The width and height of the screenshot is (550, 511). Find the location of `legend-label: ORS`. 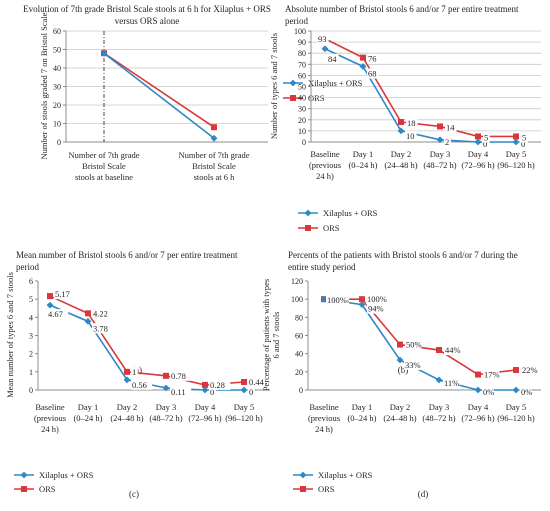

legend-label: ORS is located at coordinates (326, 489).